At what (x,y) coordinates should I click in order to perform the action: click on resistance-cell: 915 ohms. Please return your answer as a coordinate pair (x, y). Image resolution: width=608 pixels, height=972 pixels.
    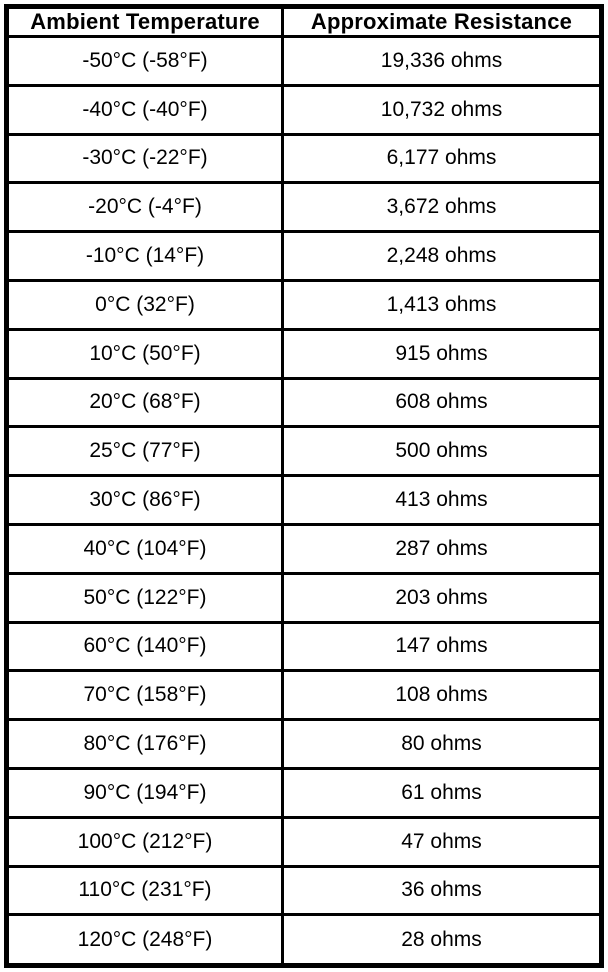
    Looking at the image, I should click on (442, 353).